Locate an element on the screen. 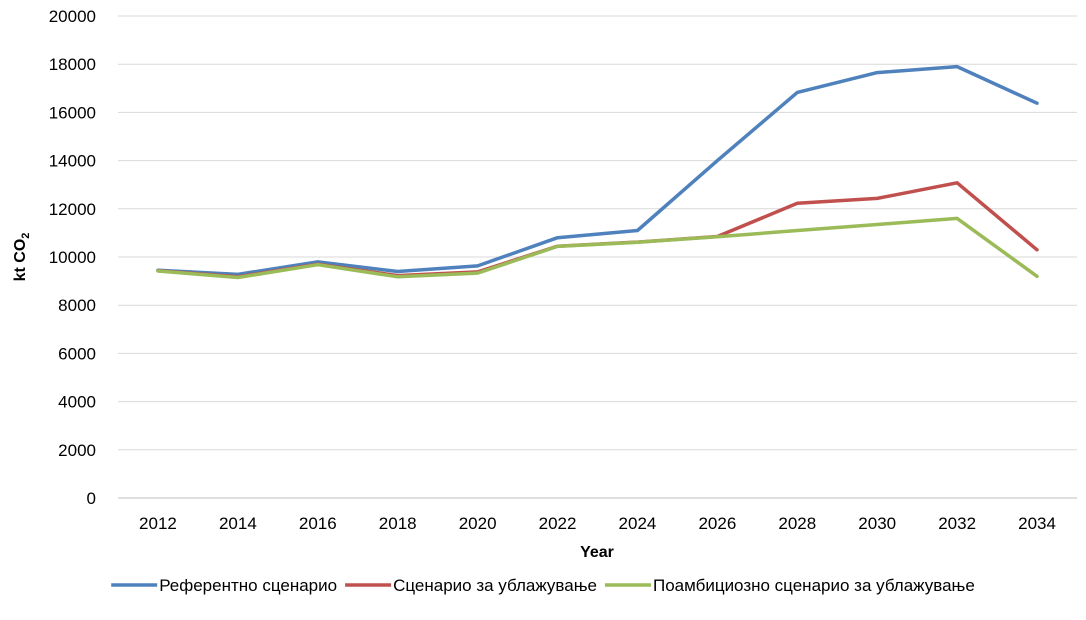 The image size is (1086, 620). x-axis-title: Year is located at coordinates (597, 552).